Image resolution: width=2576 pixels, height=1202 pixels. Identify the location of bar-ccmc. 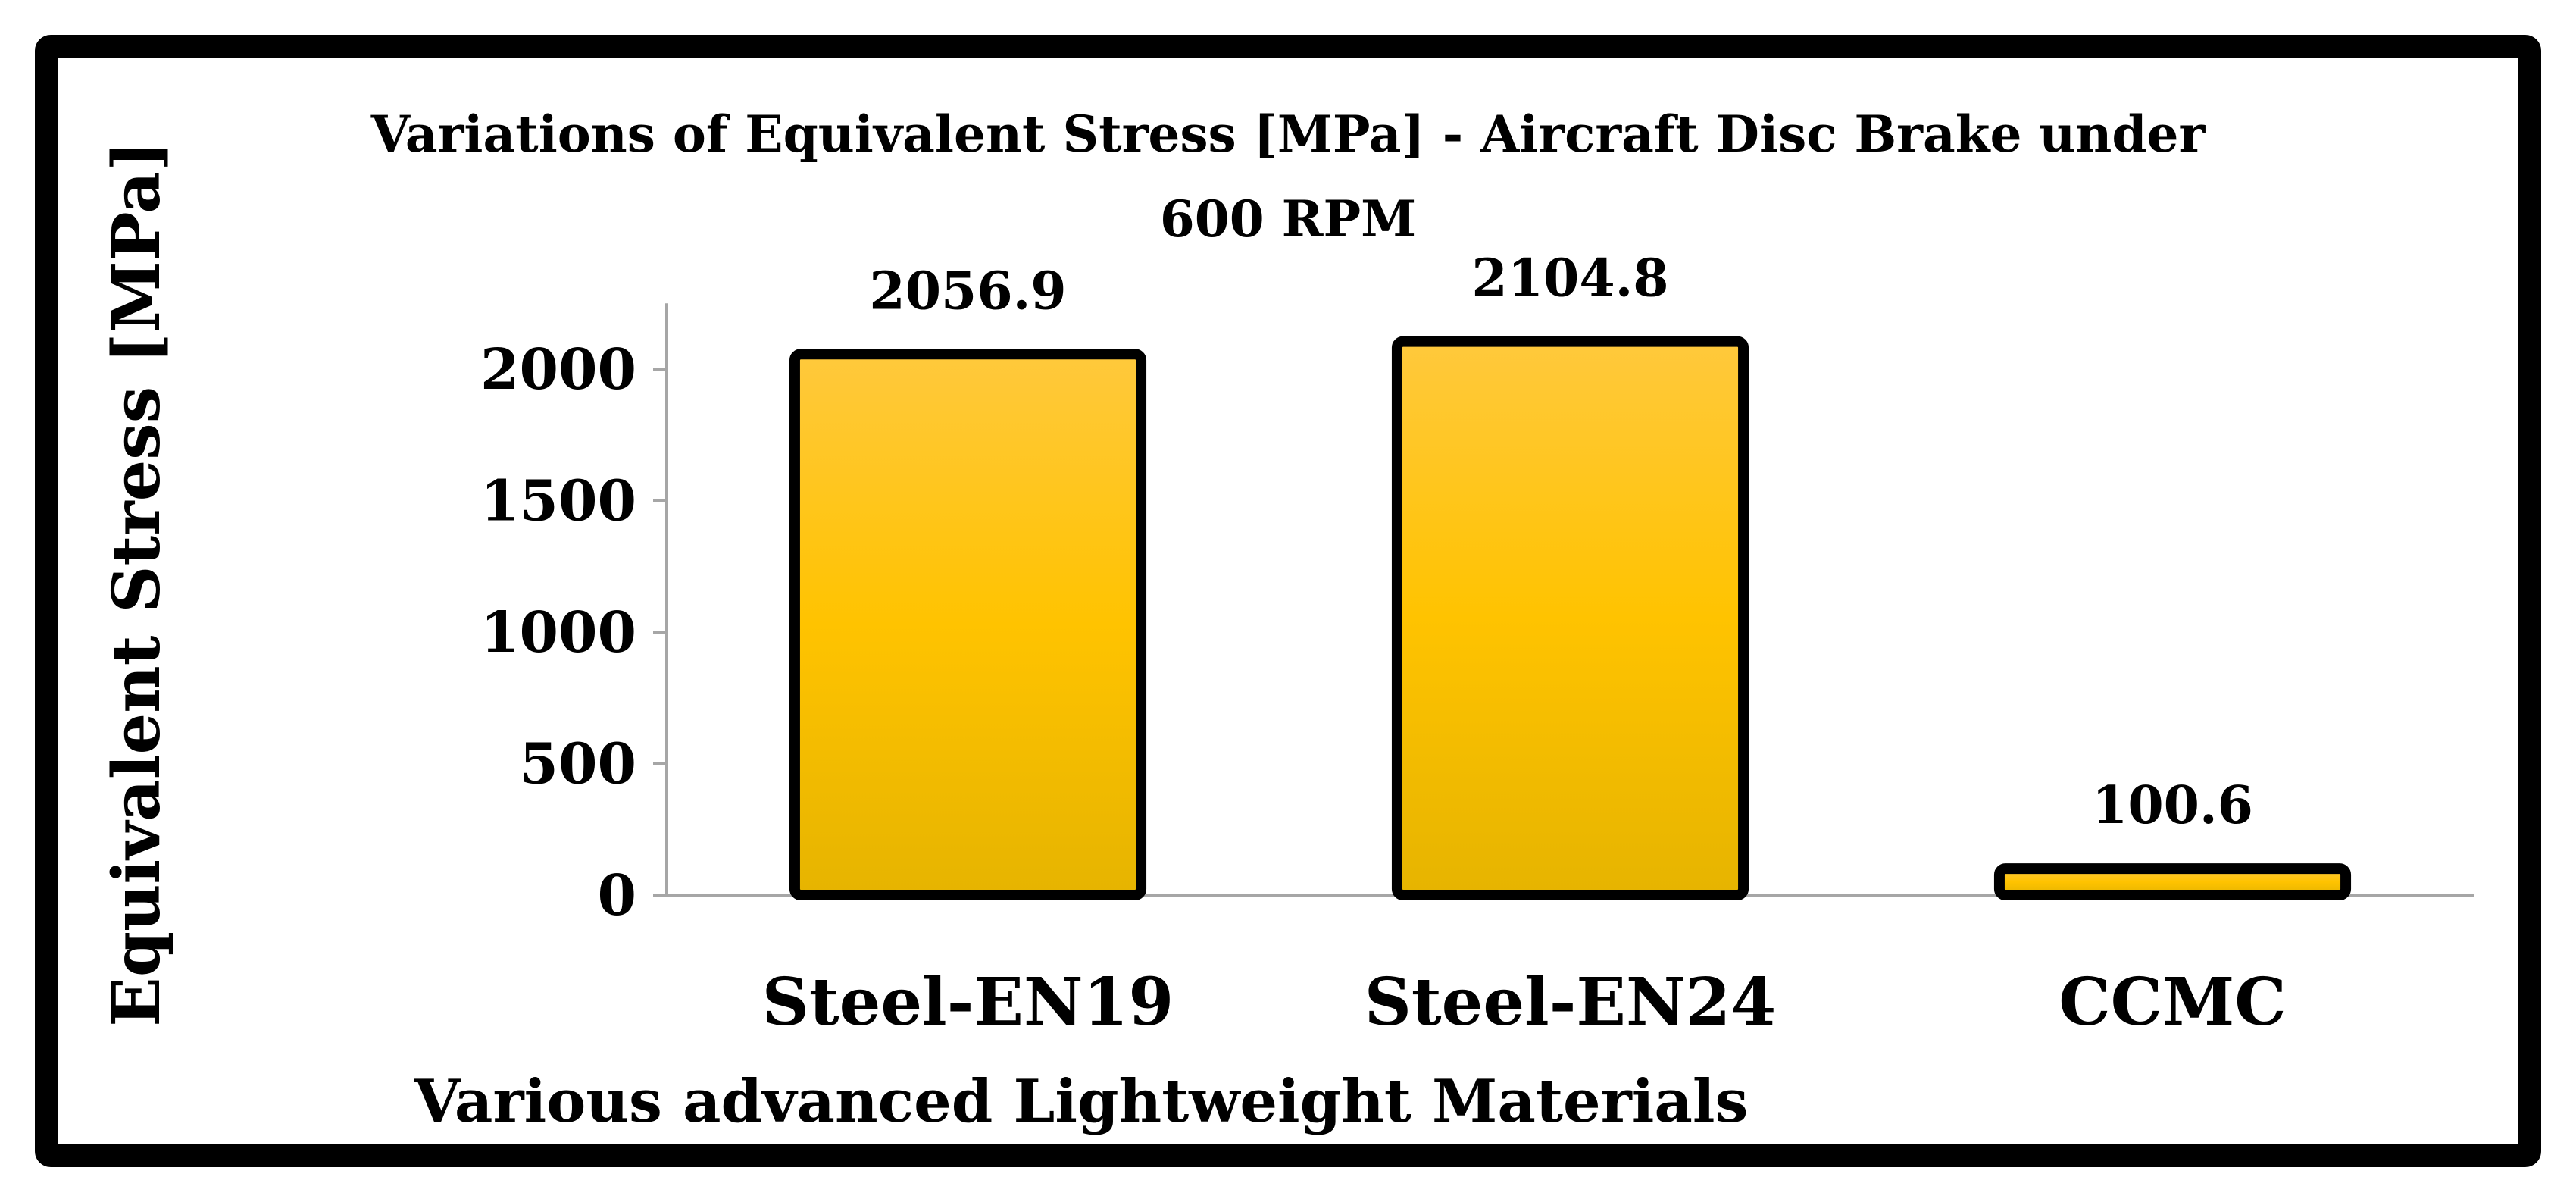
(2172, 881).